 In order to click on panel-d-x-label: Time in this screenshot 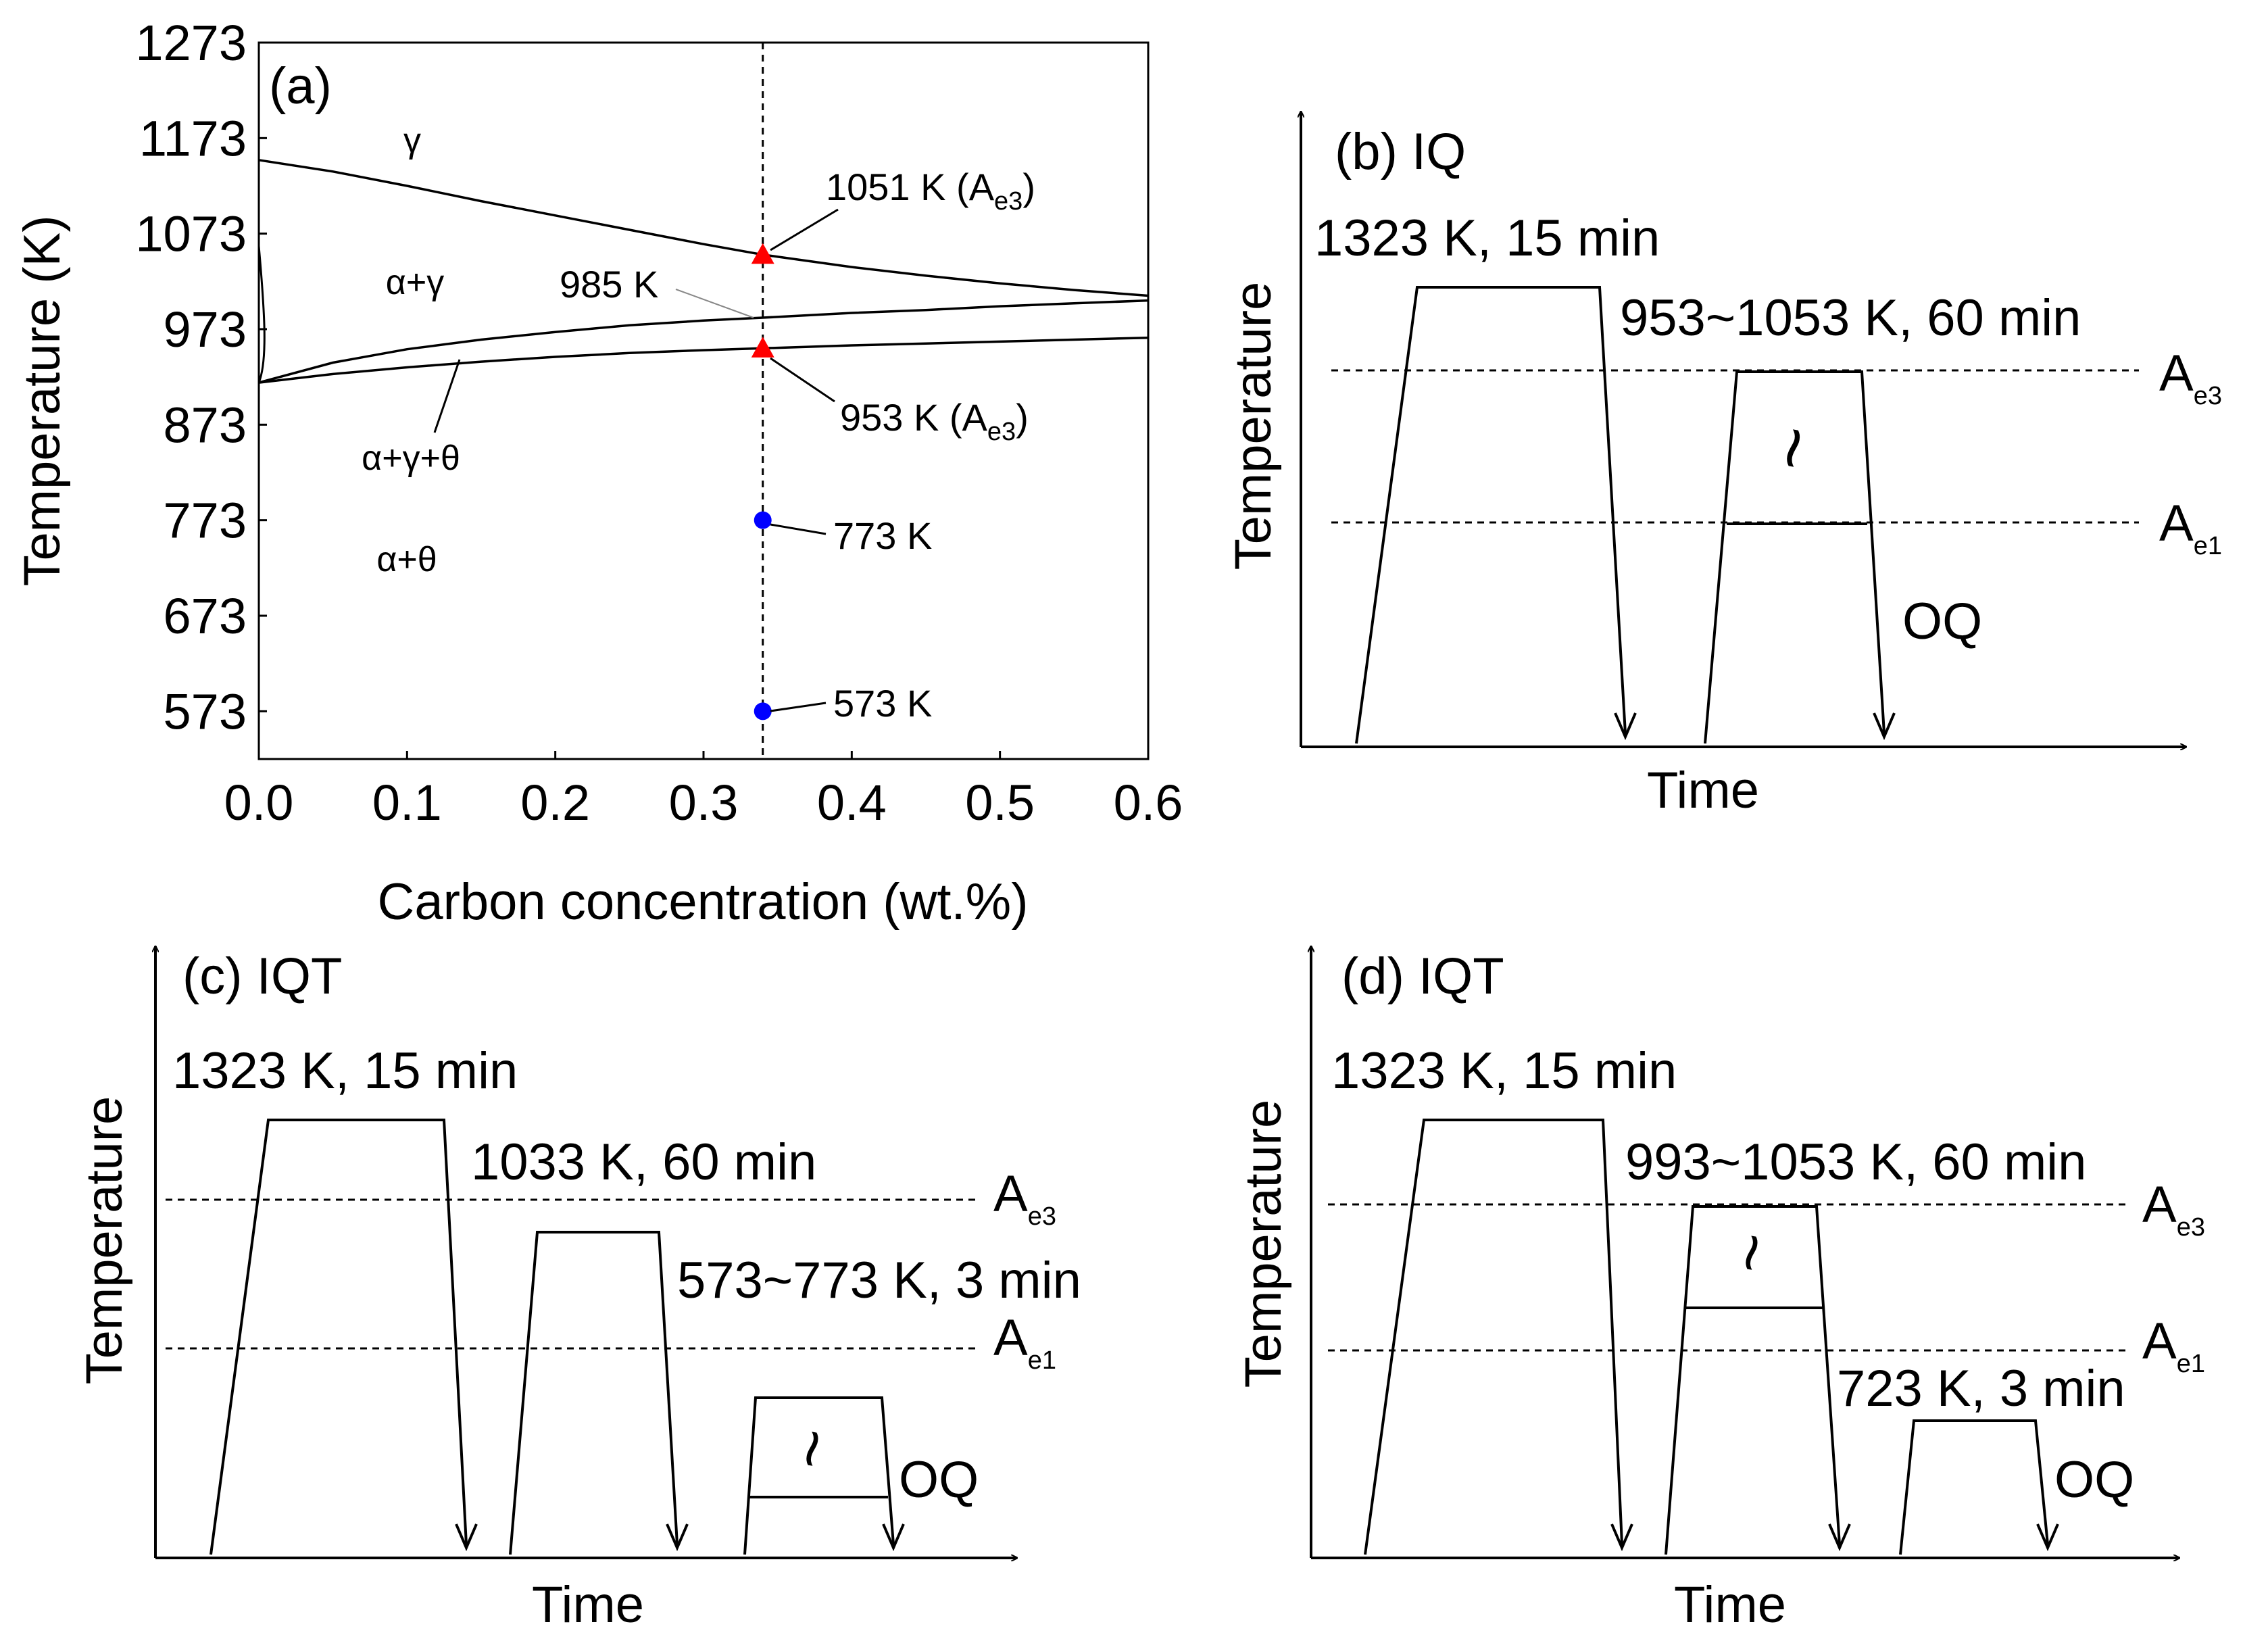, I will do `click(1730, 1605)`.